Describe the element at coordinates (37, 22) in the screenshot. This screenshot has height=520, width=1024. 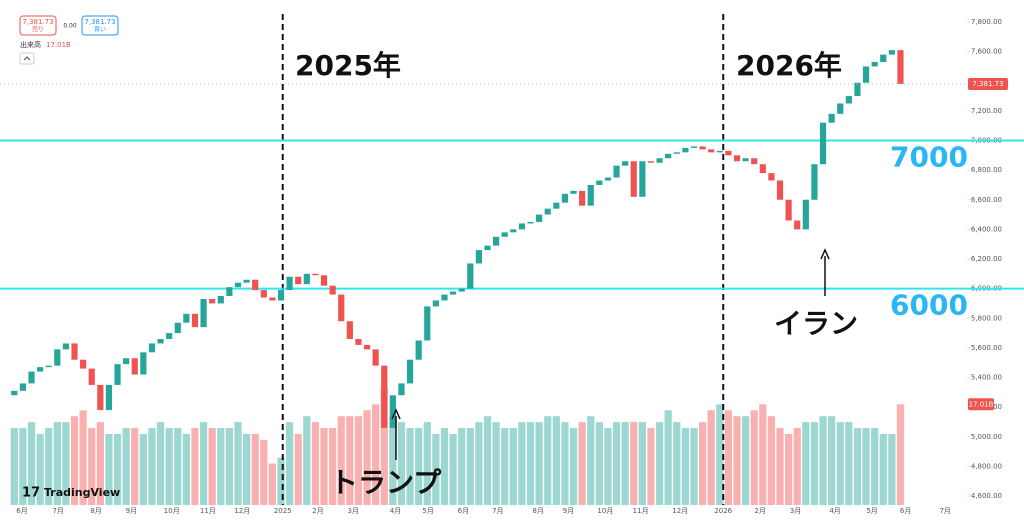
I see `sell-price: 7,381.73` at that location.